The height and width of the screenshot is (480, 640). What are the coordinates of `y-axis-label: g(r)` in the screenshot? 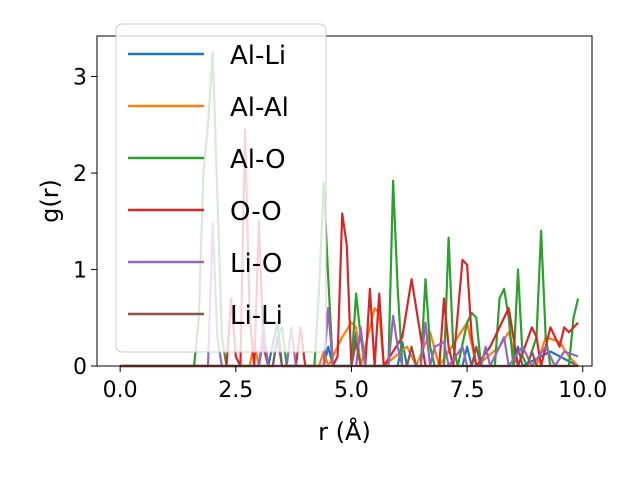 It's located at (50, 201).